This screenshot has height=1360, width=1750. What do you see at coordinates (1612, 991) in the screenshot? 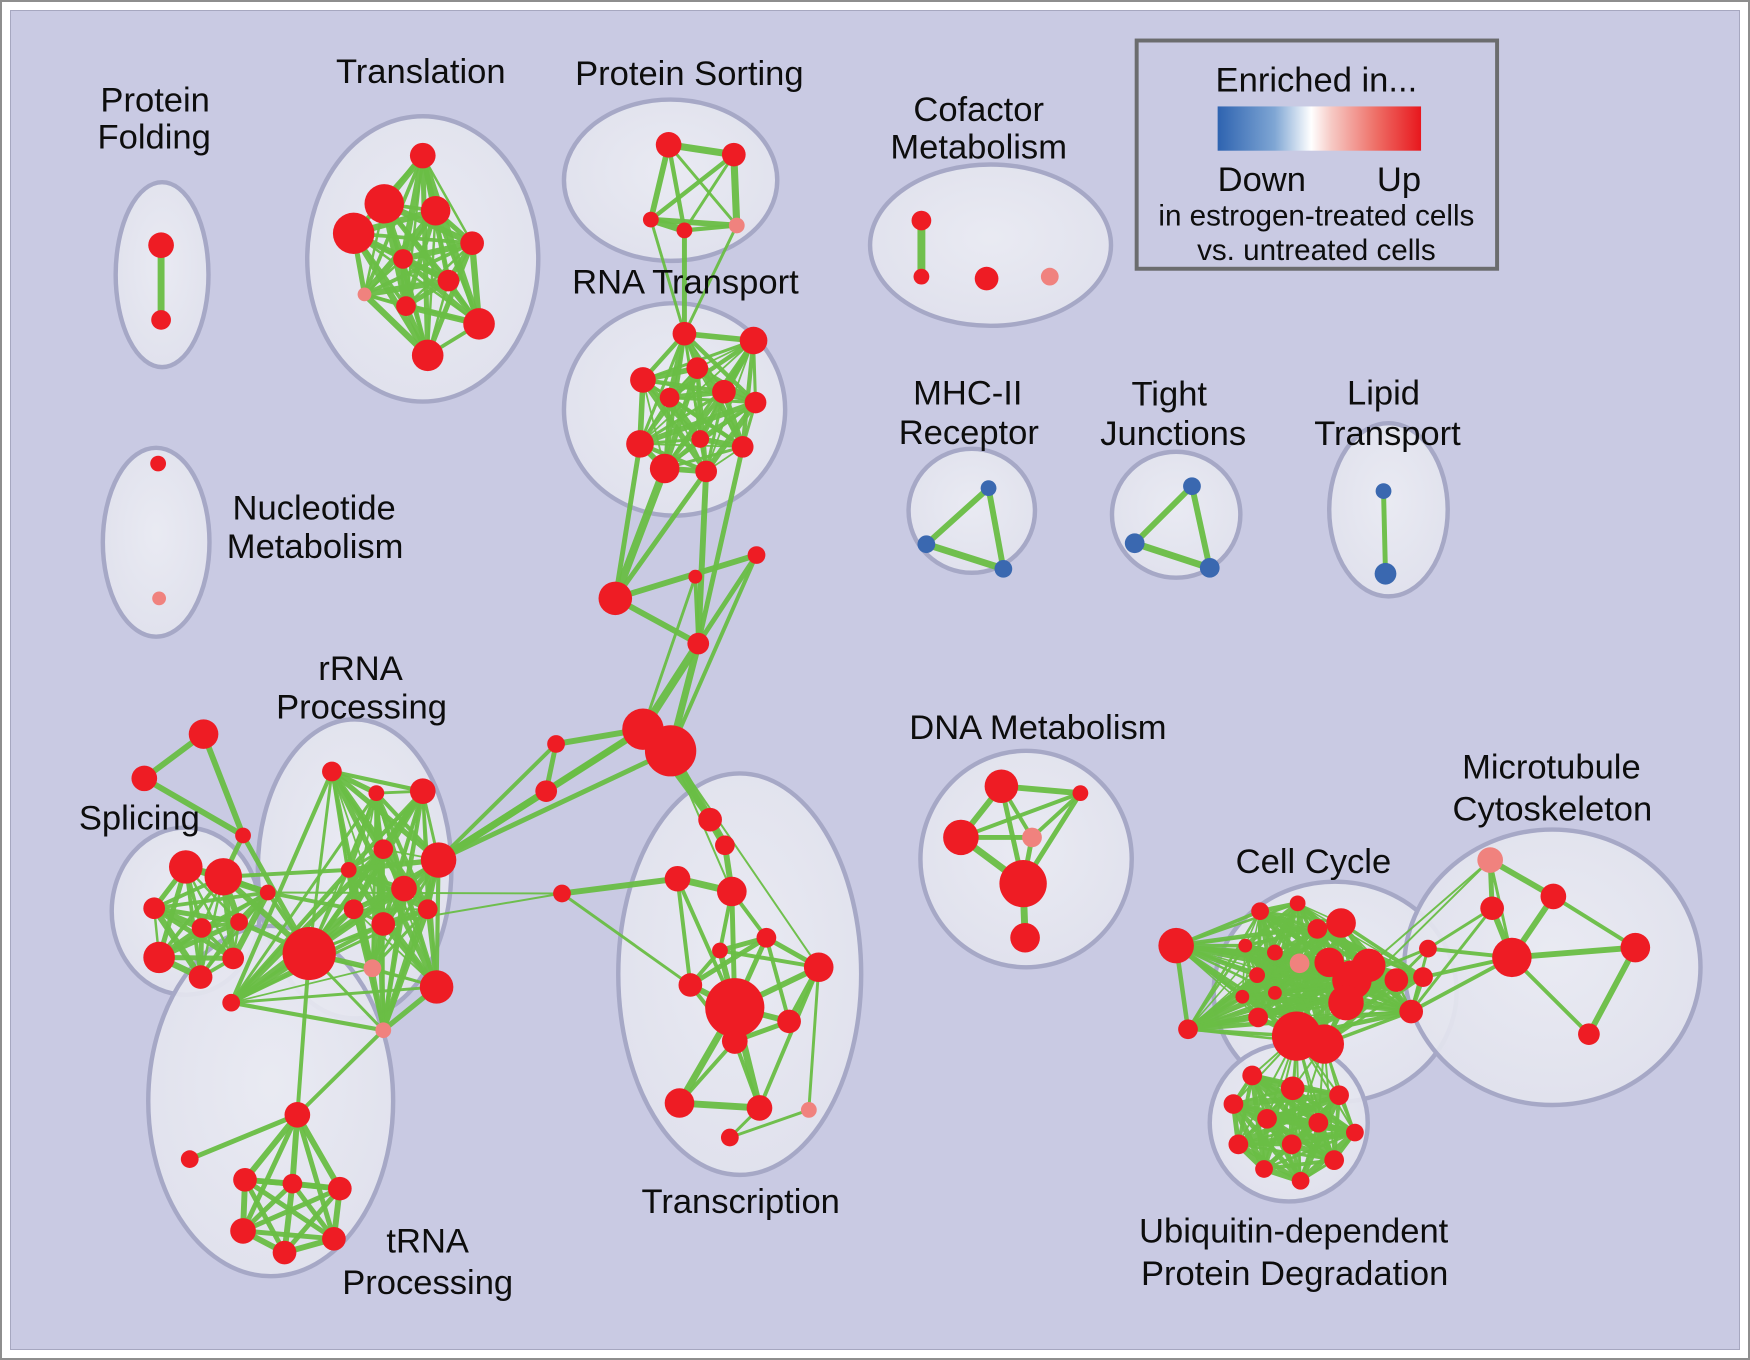
I see `edge-microtubule-cytoskeleton` at bounding box center [1612, 991].